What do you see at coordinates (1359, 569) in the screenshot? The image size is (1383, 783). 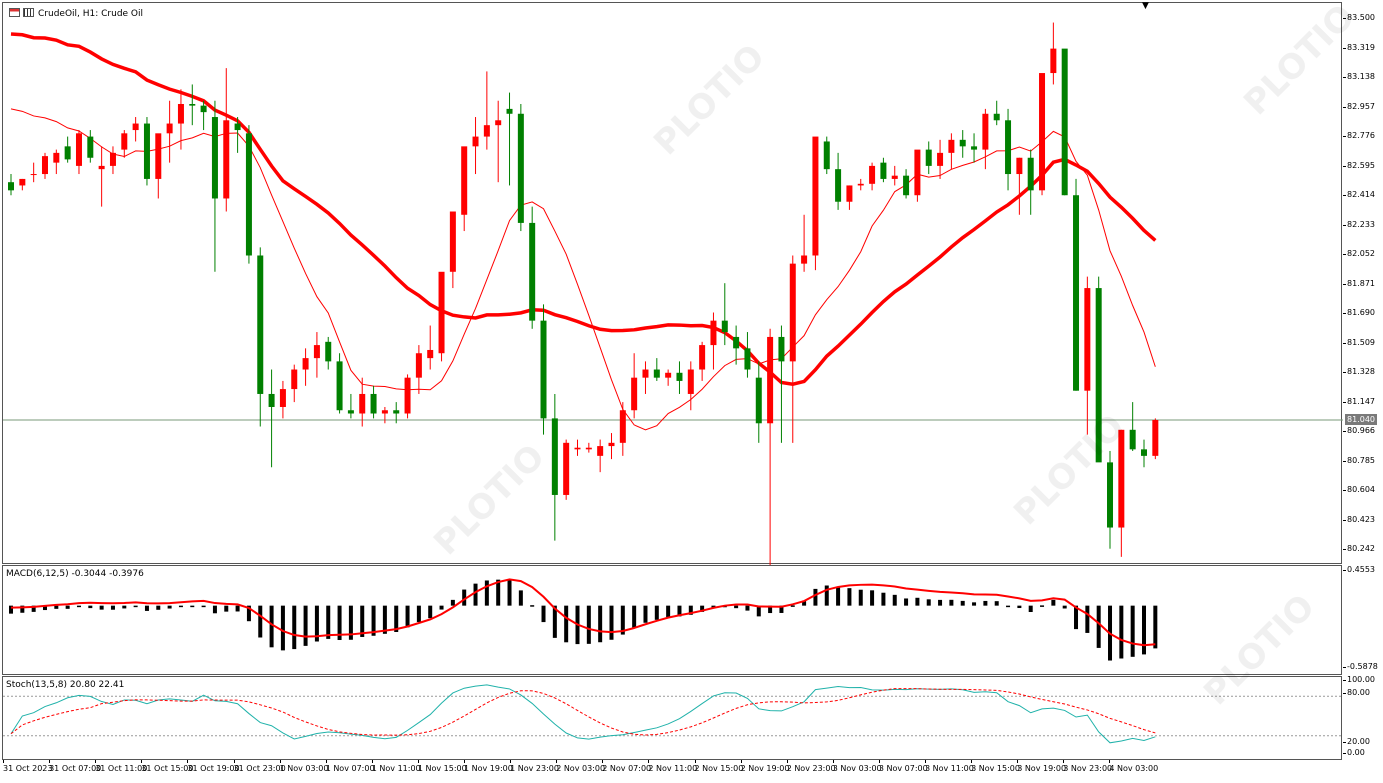 I see `macd-top-tick: 0.4553` at bounding box center [1359, 569].